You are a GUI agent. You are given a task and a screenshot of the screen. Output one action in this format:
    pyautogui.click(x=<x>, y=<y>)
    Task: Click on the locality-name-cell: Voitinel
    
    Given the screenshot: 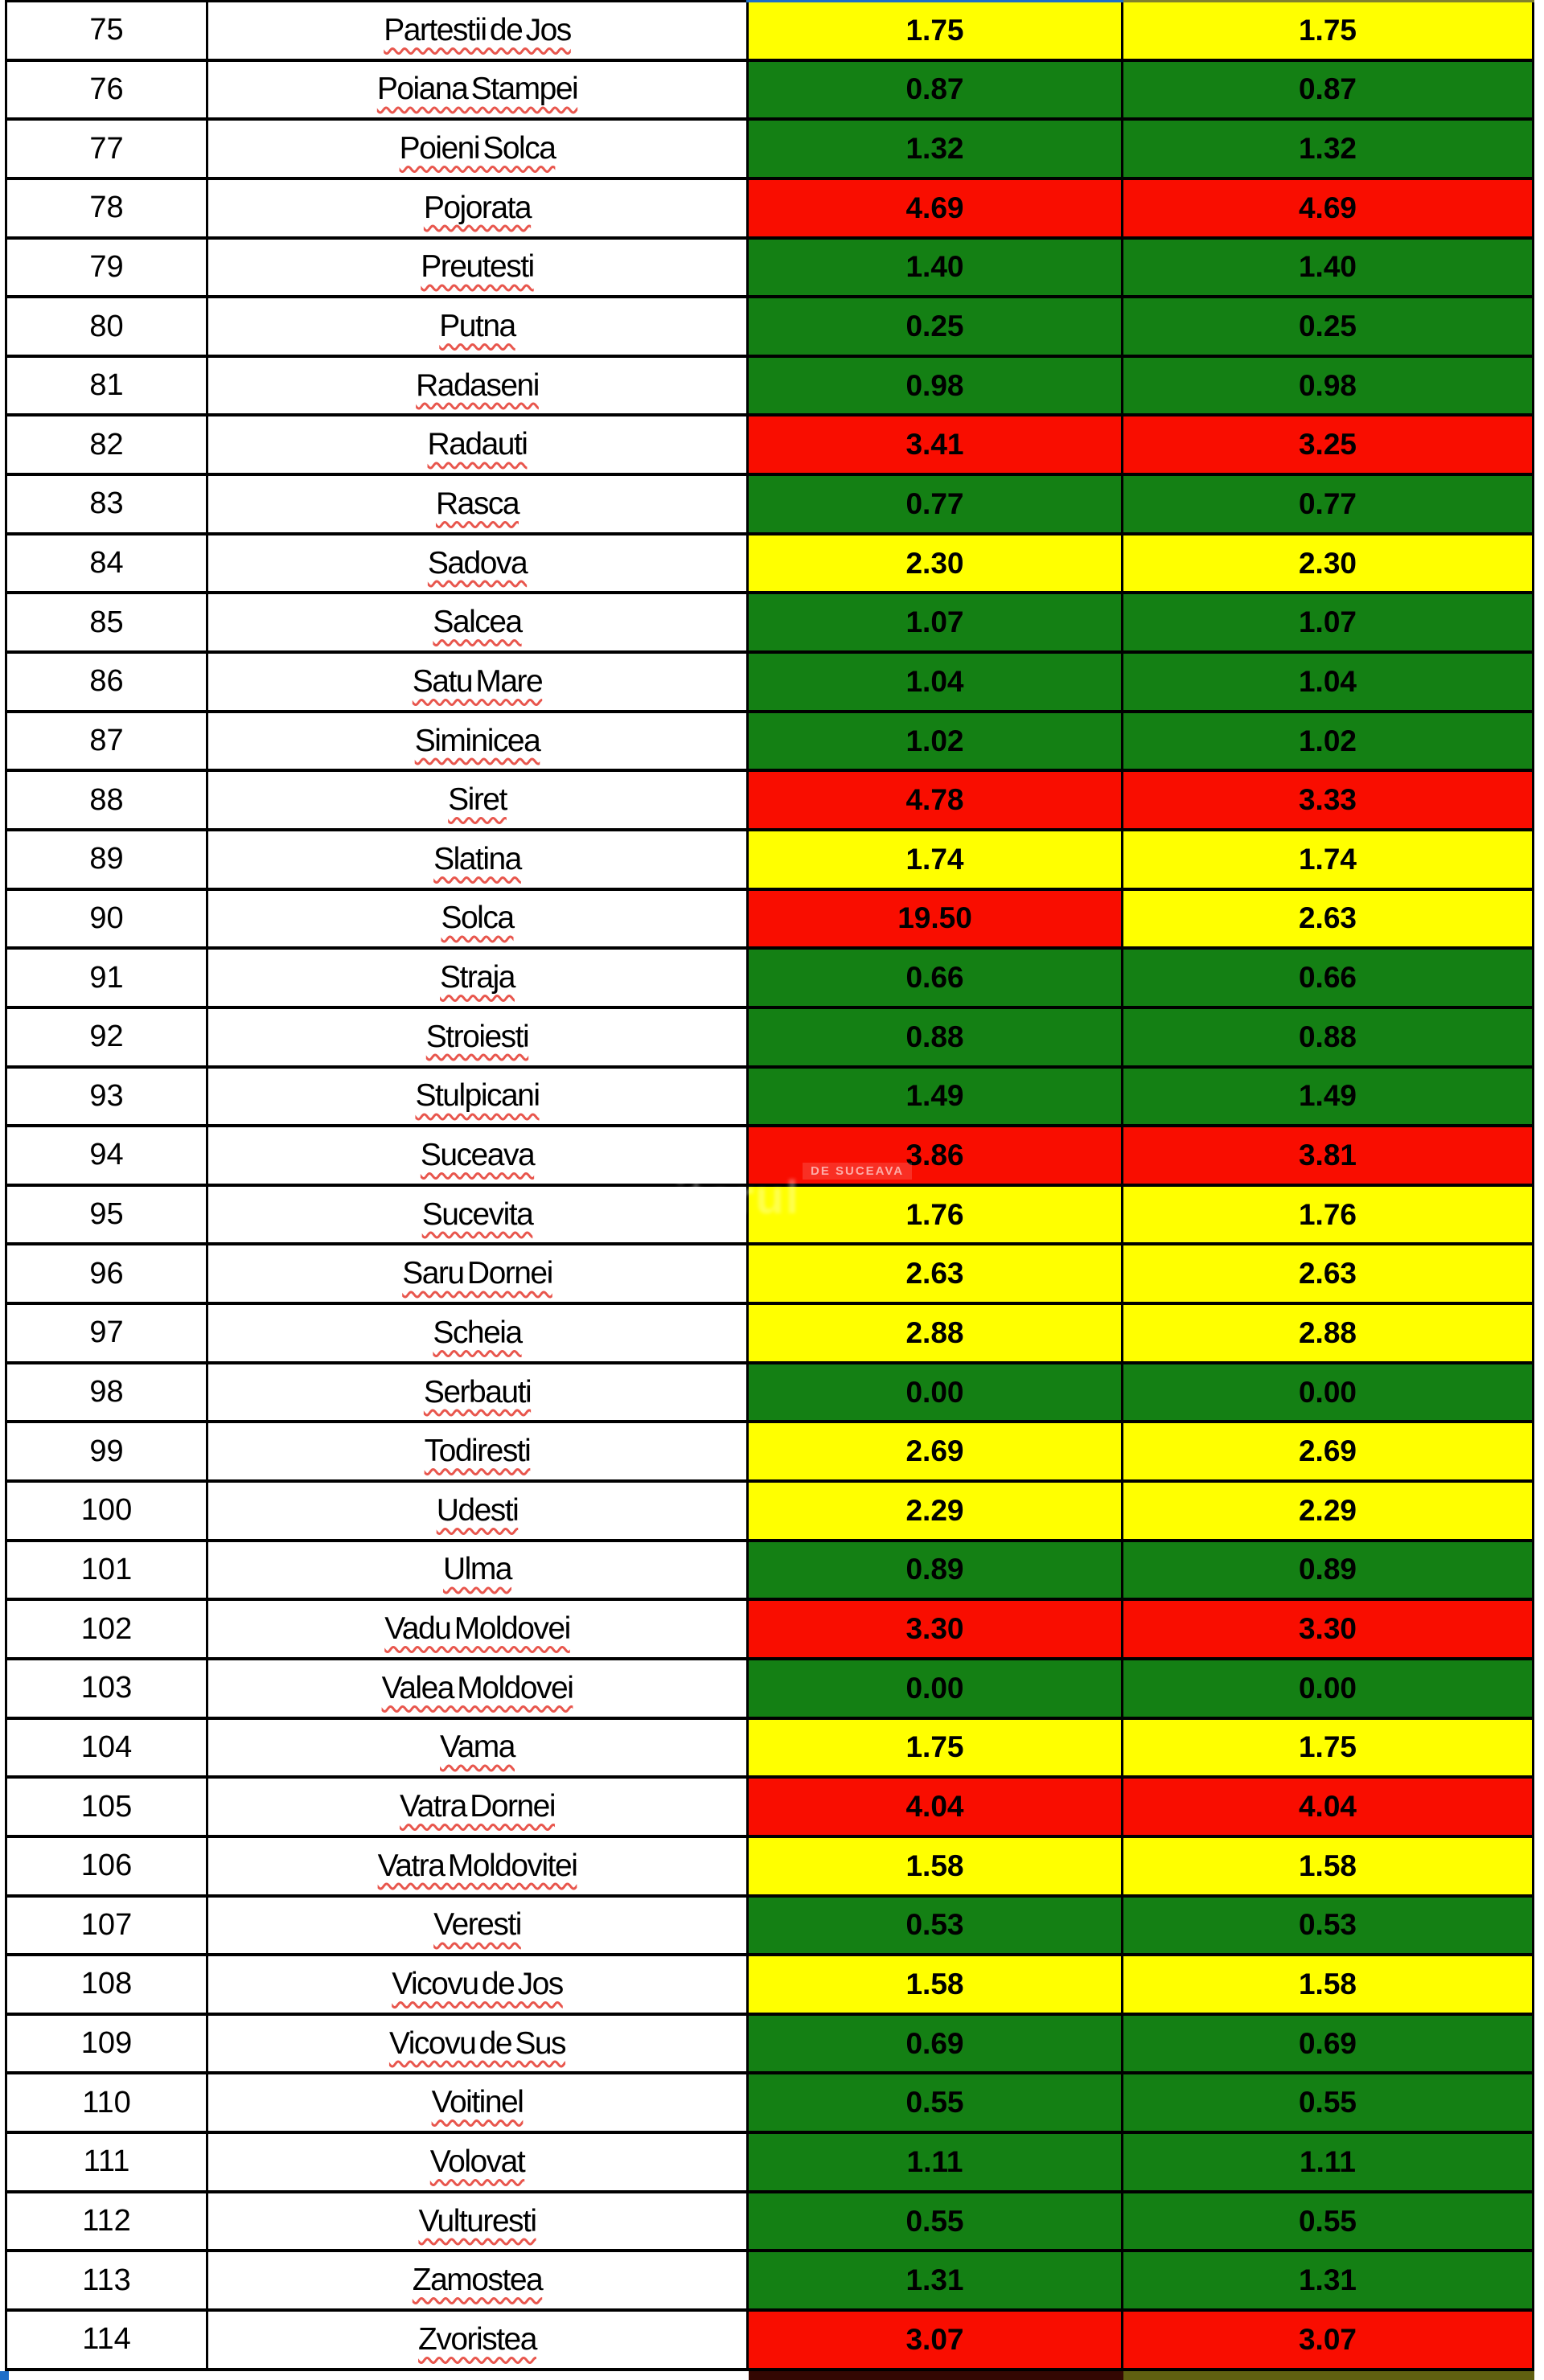 What is the action you would take?
    pyautogui.click(x=478, y=2103)
    